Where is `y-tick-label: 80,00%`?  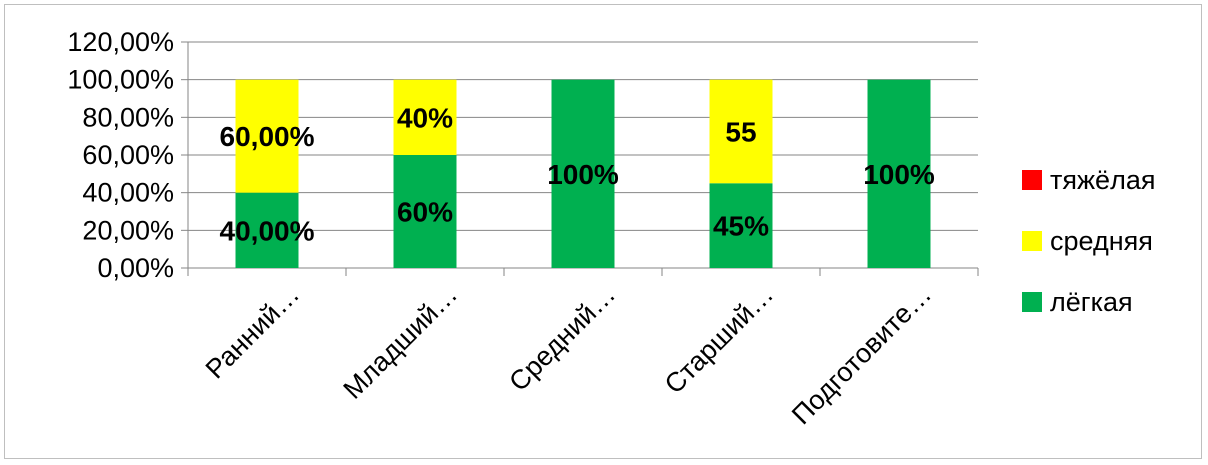
y-tick-label: 80,00% is located at coordinates (128, 117).